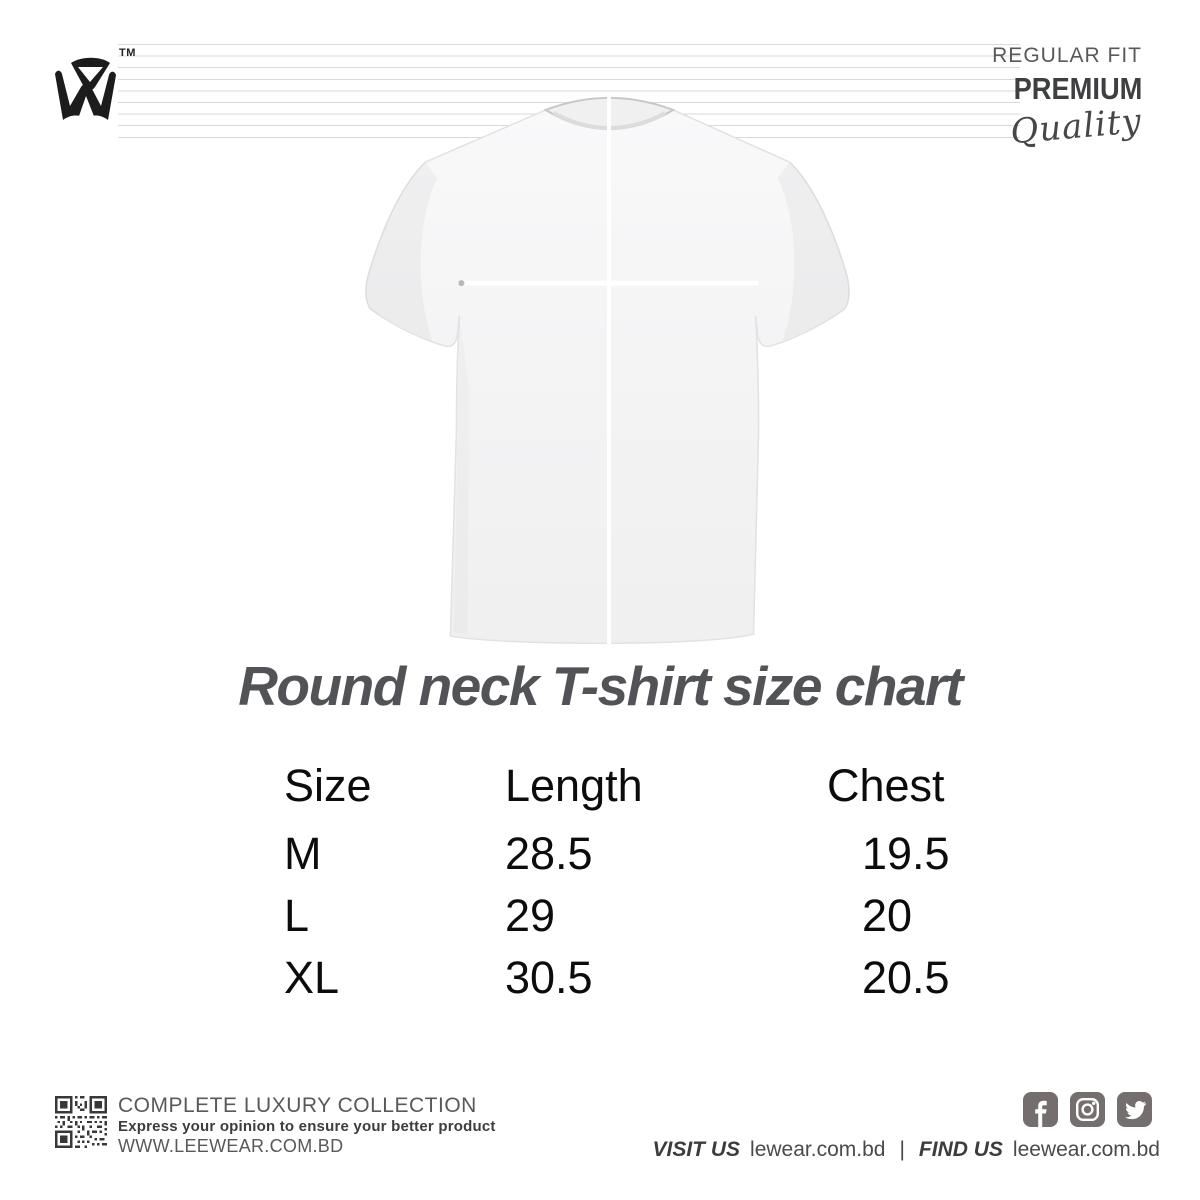  What do you see at coordinates (328, 785) in the screenshot?
I see `column-header-size: Size` at bounding box center [328, 785].